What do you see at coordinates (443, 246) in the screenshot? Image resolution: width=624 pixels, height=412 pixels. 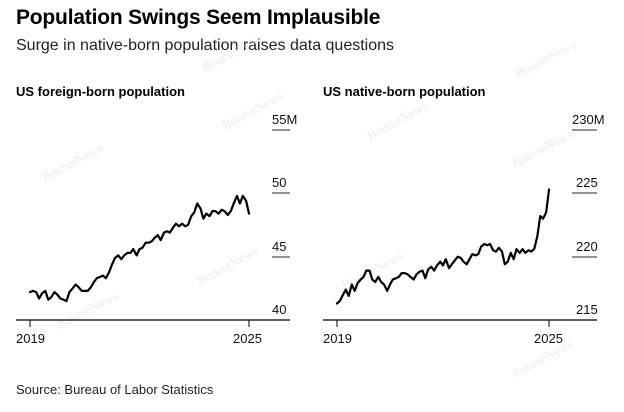 I see `series-line-native-born` at bounding box center [443, 246].